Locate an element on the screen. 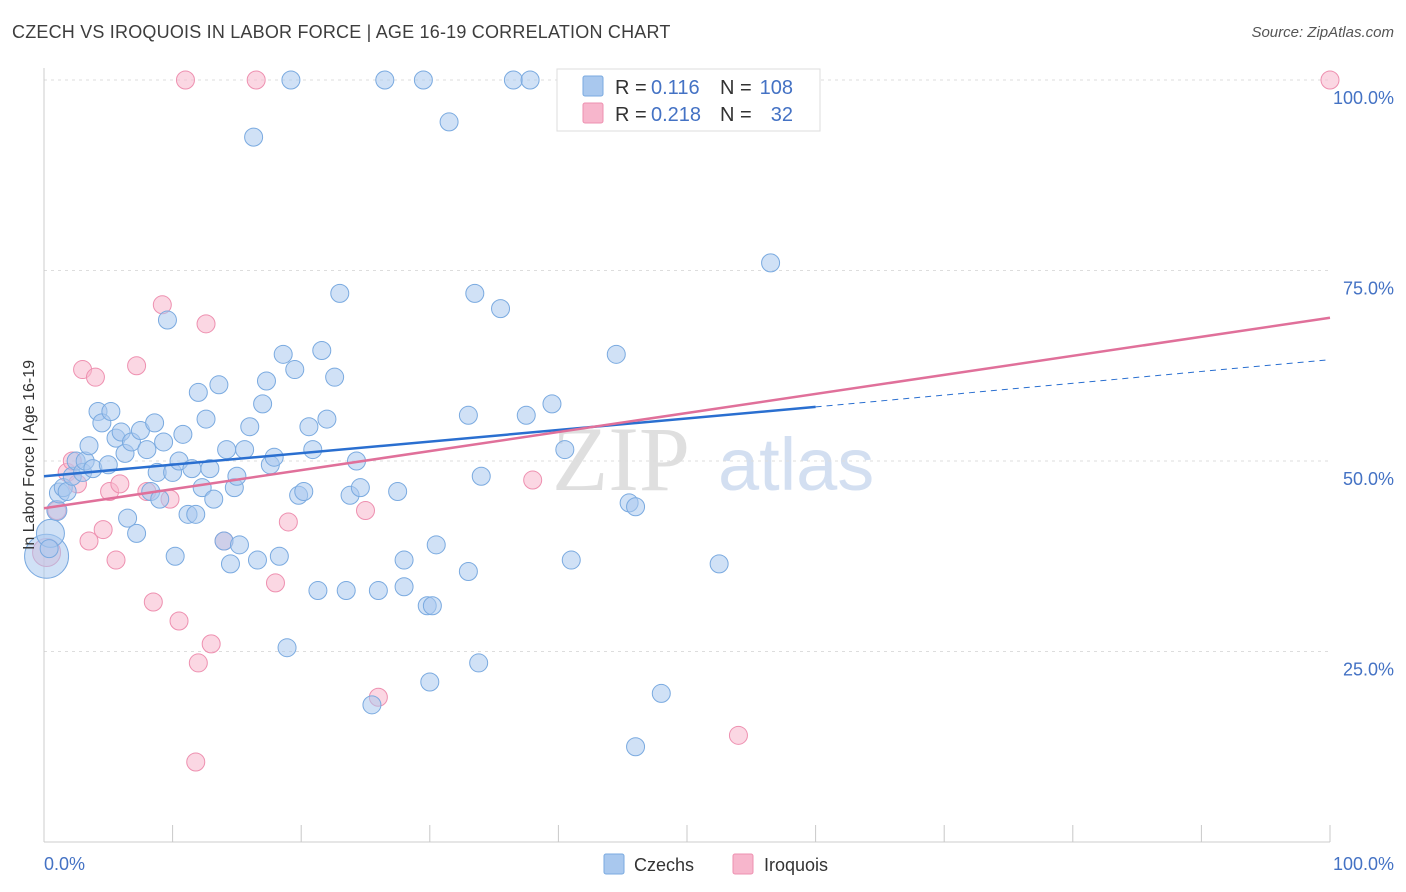 The image size is (1406, 892). x-tick-labels: 0.0% 100.0% is located at coordinates (719, 864).